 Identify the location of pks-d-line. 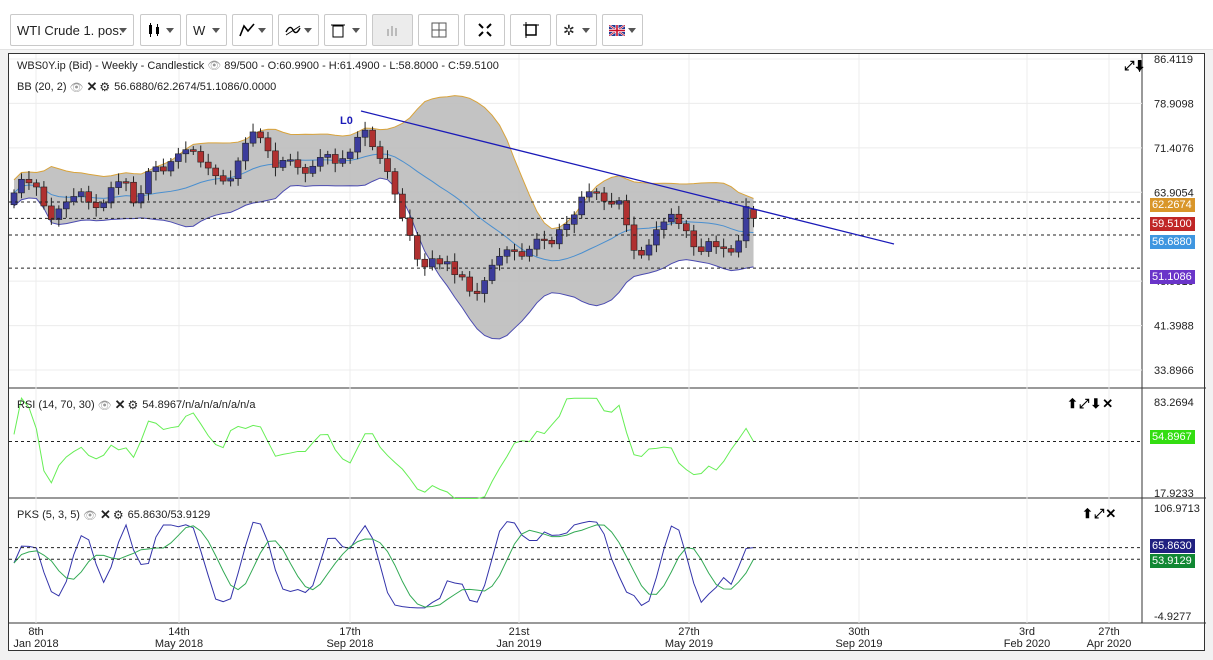
(383, 566).